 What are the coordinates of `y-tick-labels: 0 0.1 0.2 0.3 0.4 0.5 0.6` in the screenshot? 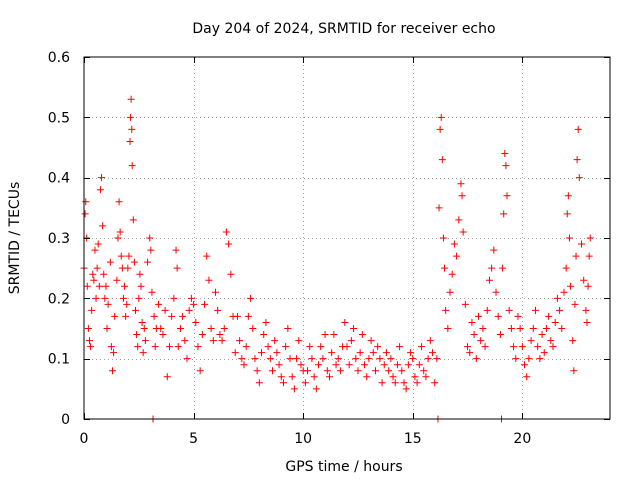 It's located at (59, 239).